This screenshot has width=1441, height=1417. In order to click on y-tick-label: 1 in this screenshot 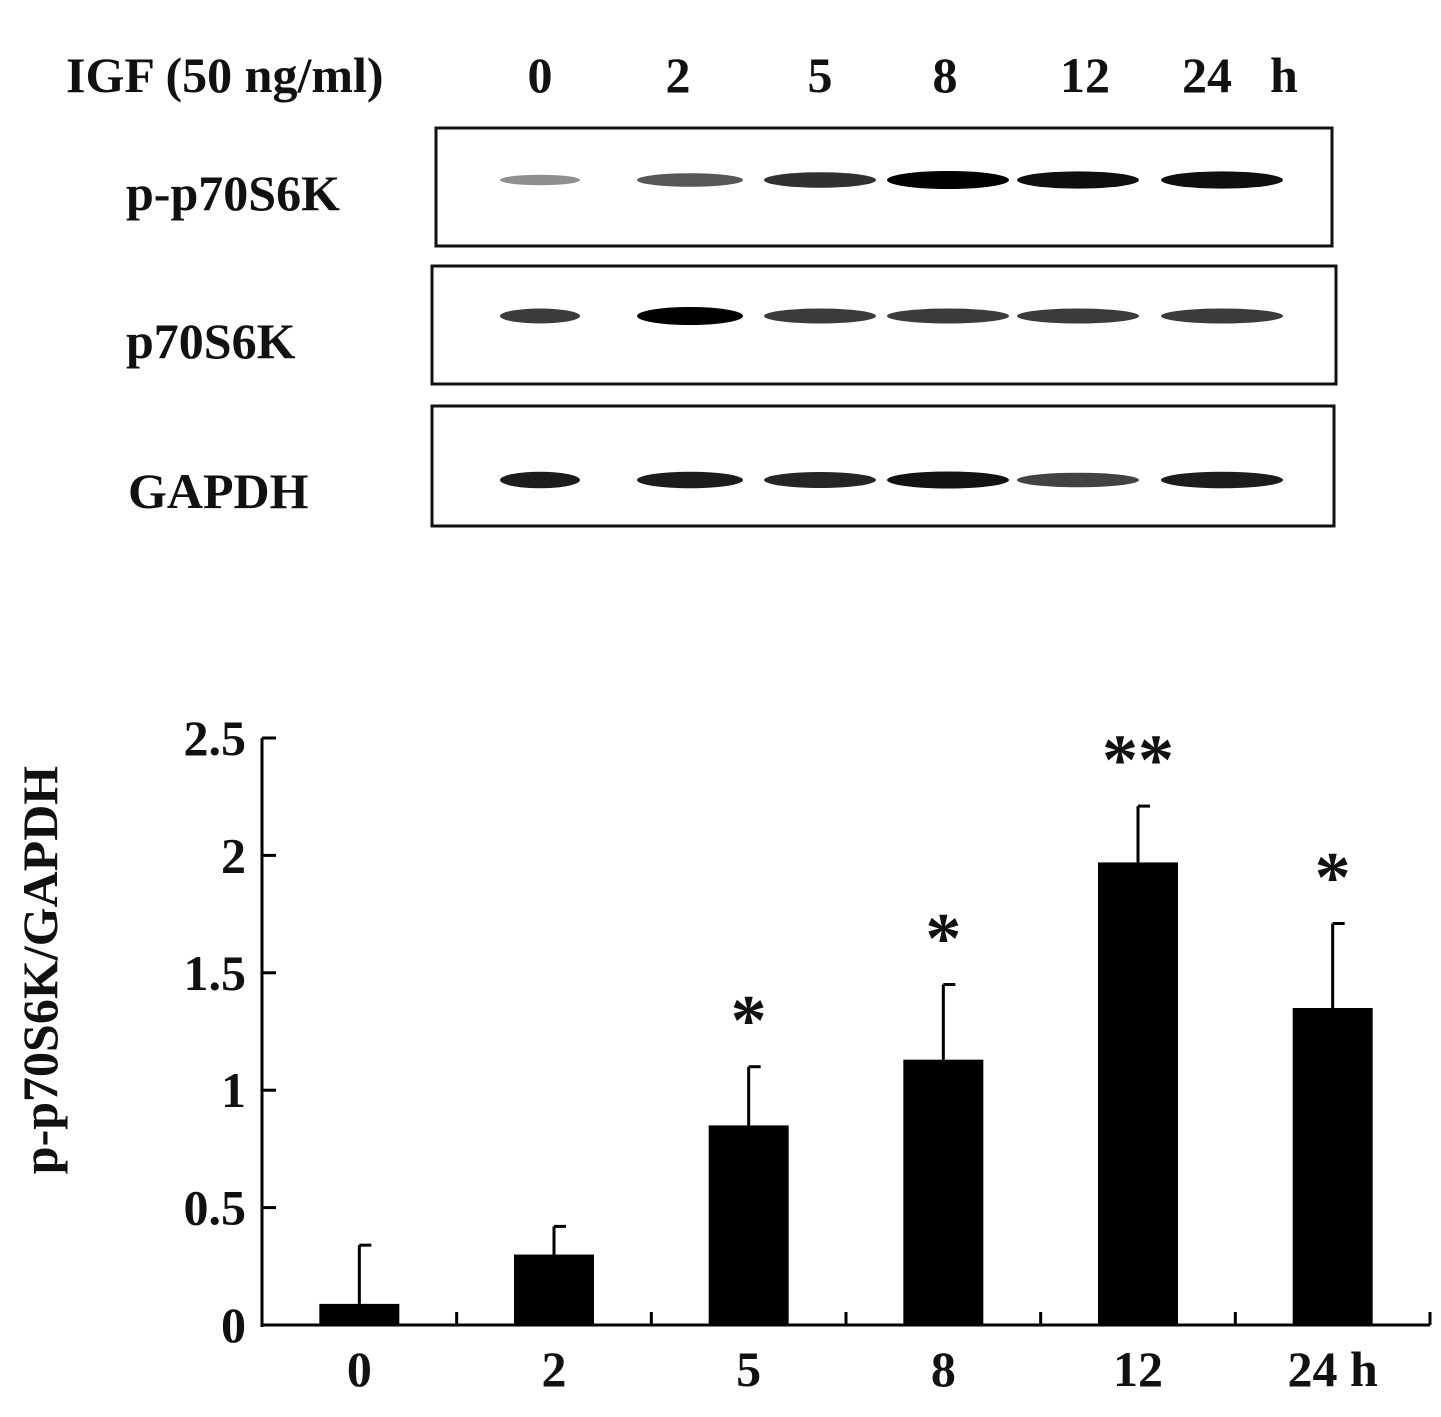, I will do `click(233, 1090)`.